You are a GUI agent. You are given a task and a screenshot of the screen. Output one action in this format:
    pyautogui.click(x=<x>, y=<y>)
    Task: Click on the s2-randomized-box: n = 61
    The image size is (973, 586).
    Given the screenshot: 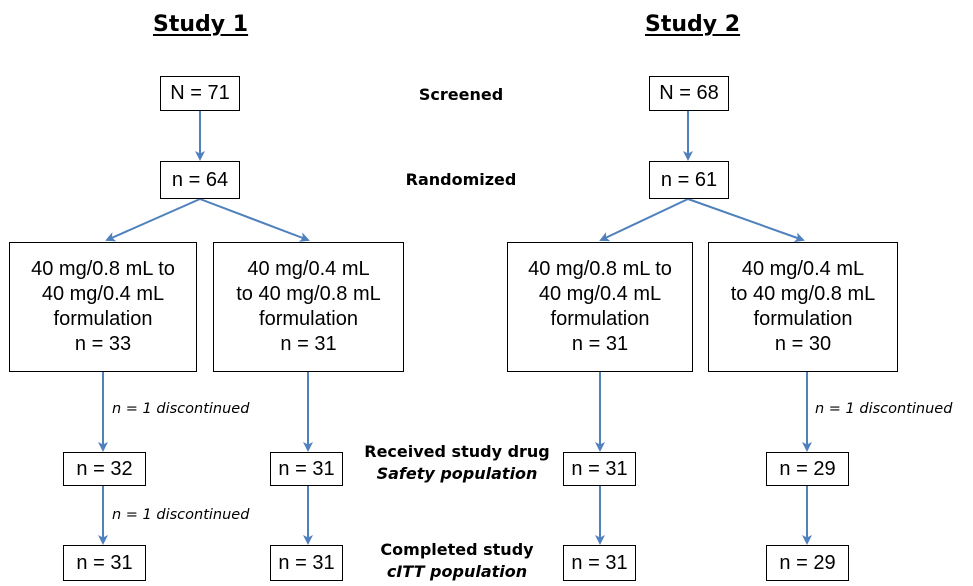 What is the action you would take?
    pyautogui.click(x=689, y=180)
    